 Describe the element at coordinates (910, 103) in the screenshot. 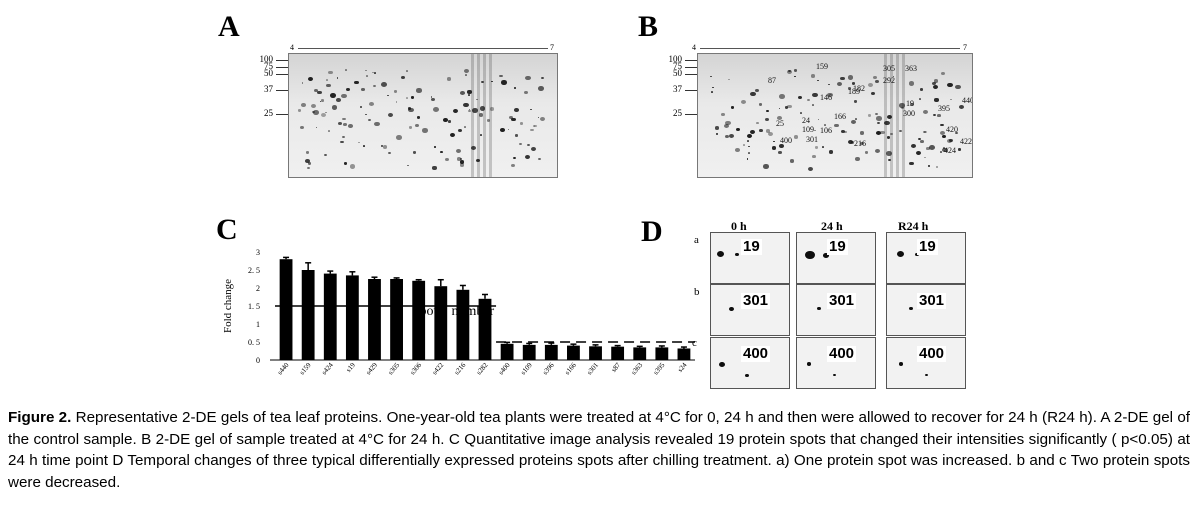

I see `panel-b-spot-label: 19` at that location.